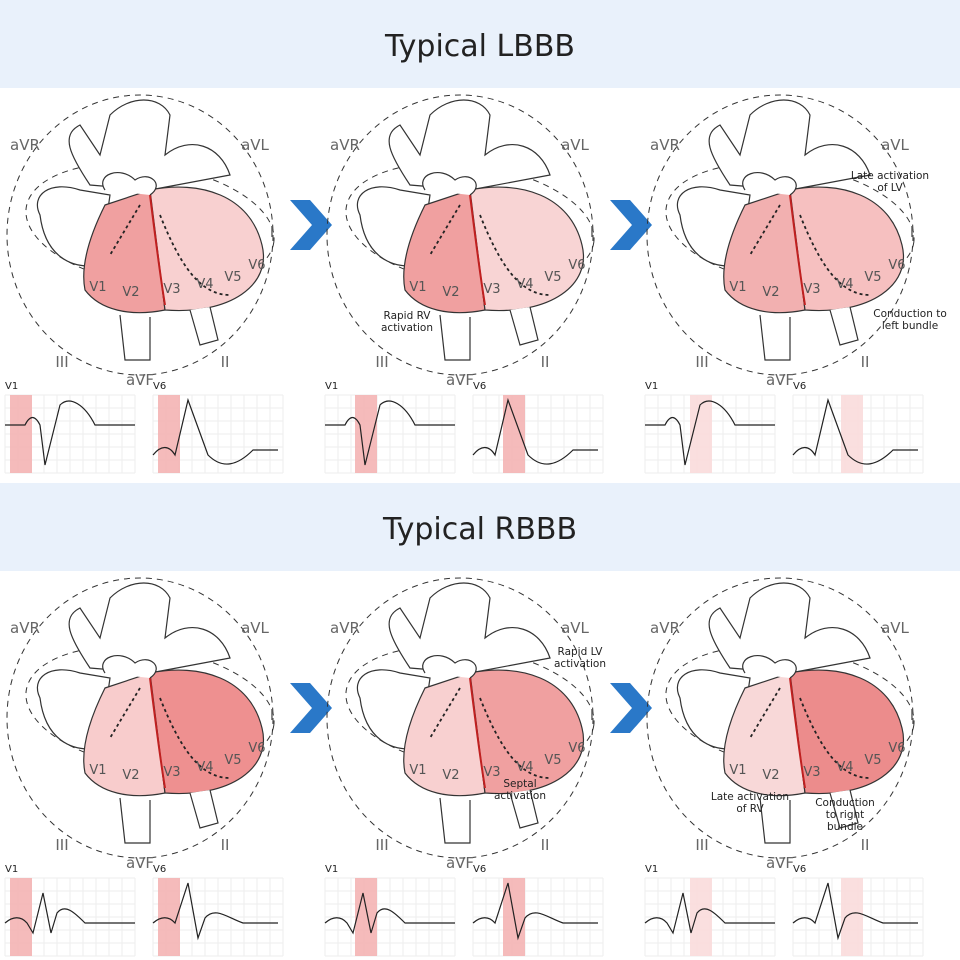 Image resolution: width=960 pixels, height=960 pixels. What do you see at coordinates (750, 797) in the screenshot?
I see `annotation-line: Late activation` at bounding box center [750, 797].